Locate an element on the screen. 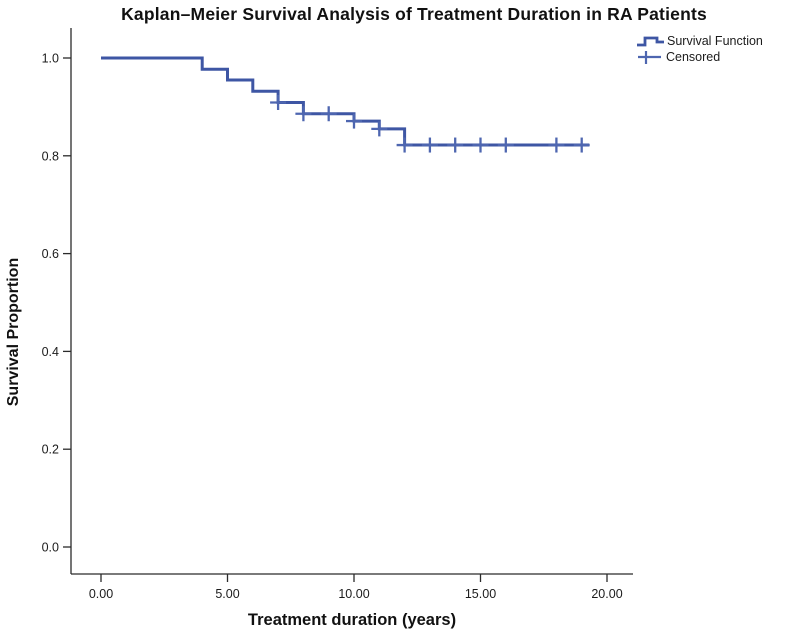 The width and height of the screenshot is (786, 642). legend-label-censored: Censored is located at coordinates (693, 57).